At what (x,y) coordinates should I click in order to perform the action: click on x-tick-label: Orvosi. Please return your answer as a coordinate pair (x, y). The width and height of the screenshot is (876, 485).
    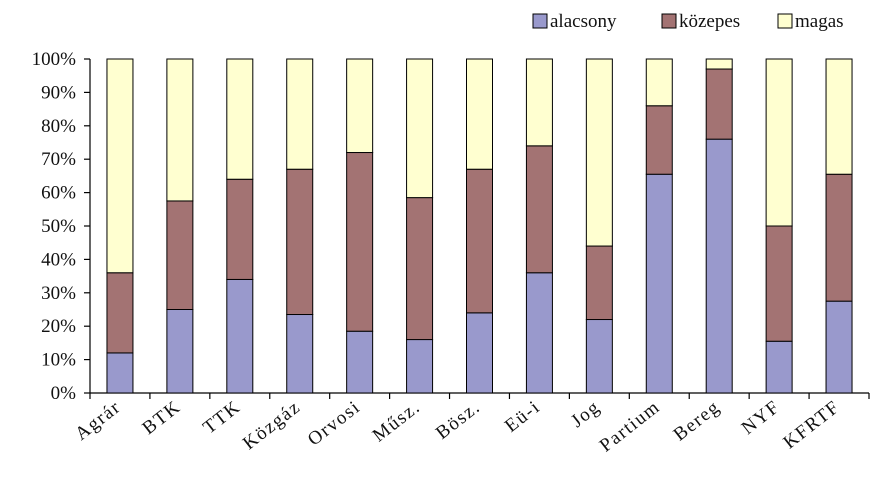
    Looking at the image, I should click on (334, 423).